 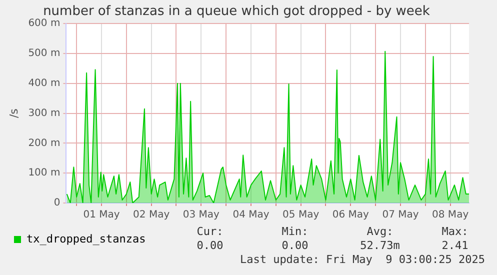 I want to click on y-tick-label: 300 m, so click(x=44, y=113).